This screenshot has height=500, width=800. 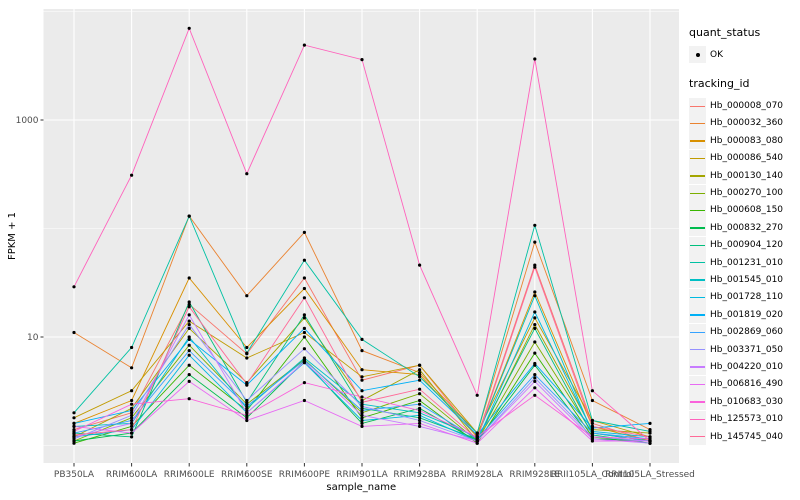 I want to click on legend-item-label: Hb_000832_270, so click(x=747, y=227).